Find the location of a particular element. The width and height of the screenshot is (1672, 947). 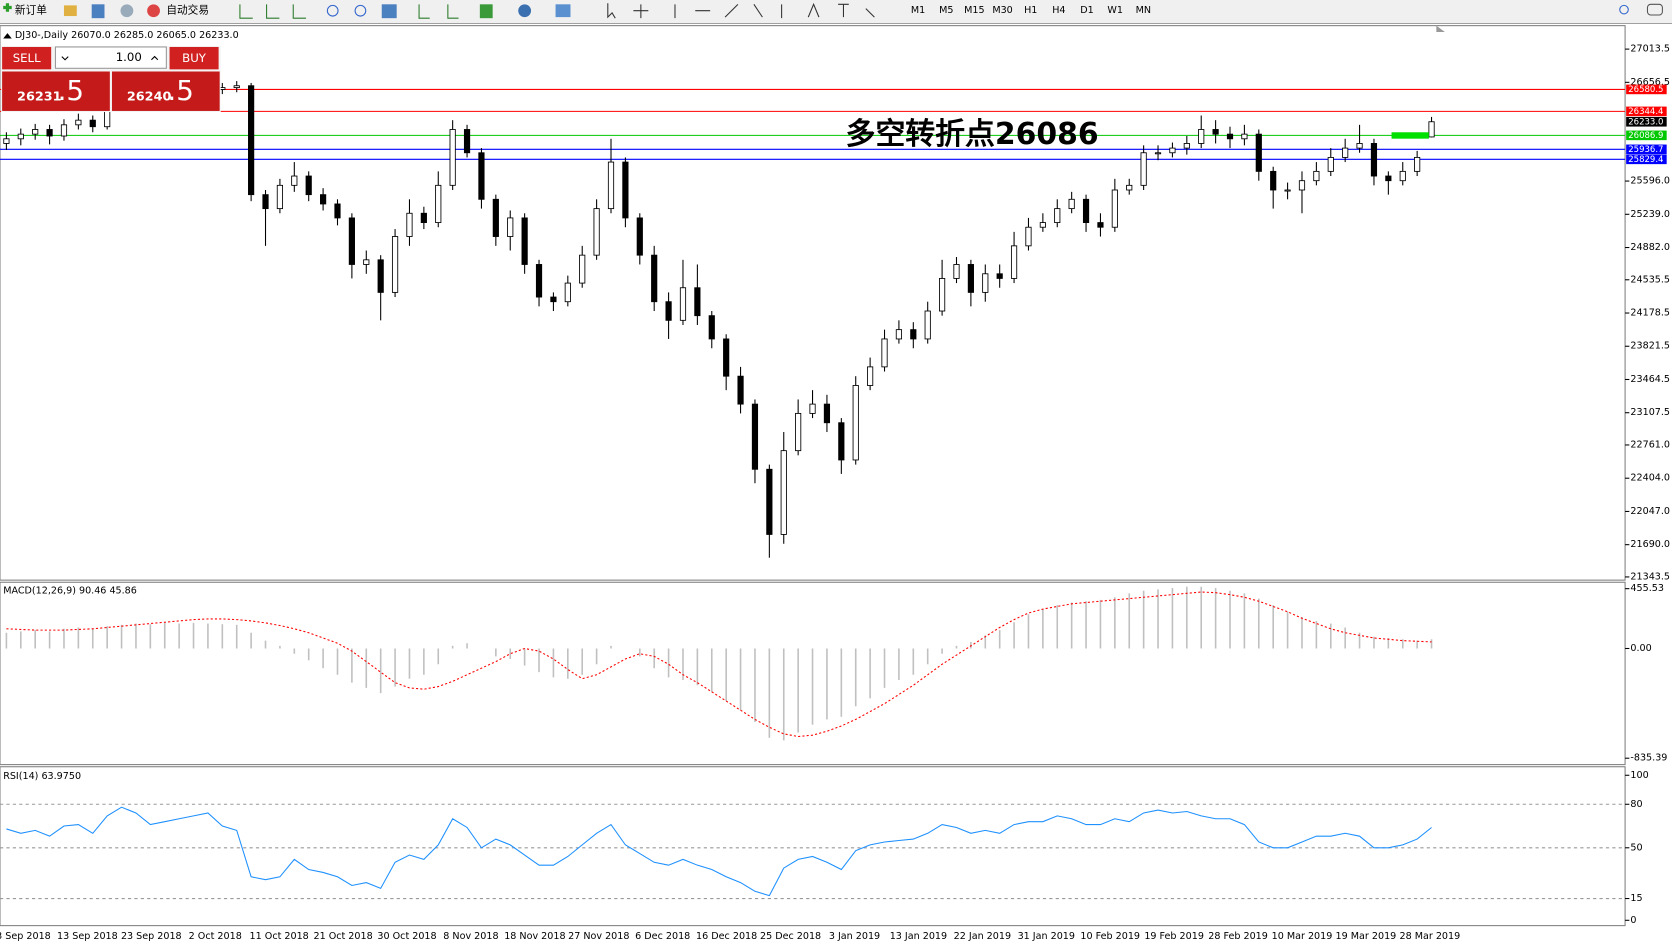

indicators-icon is located at coordinates (486, 11).